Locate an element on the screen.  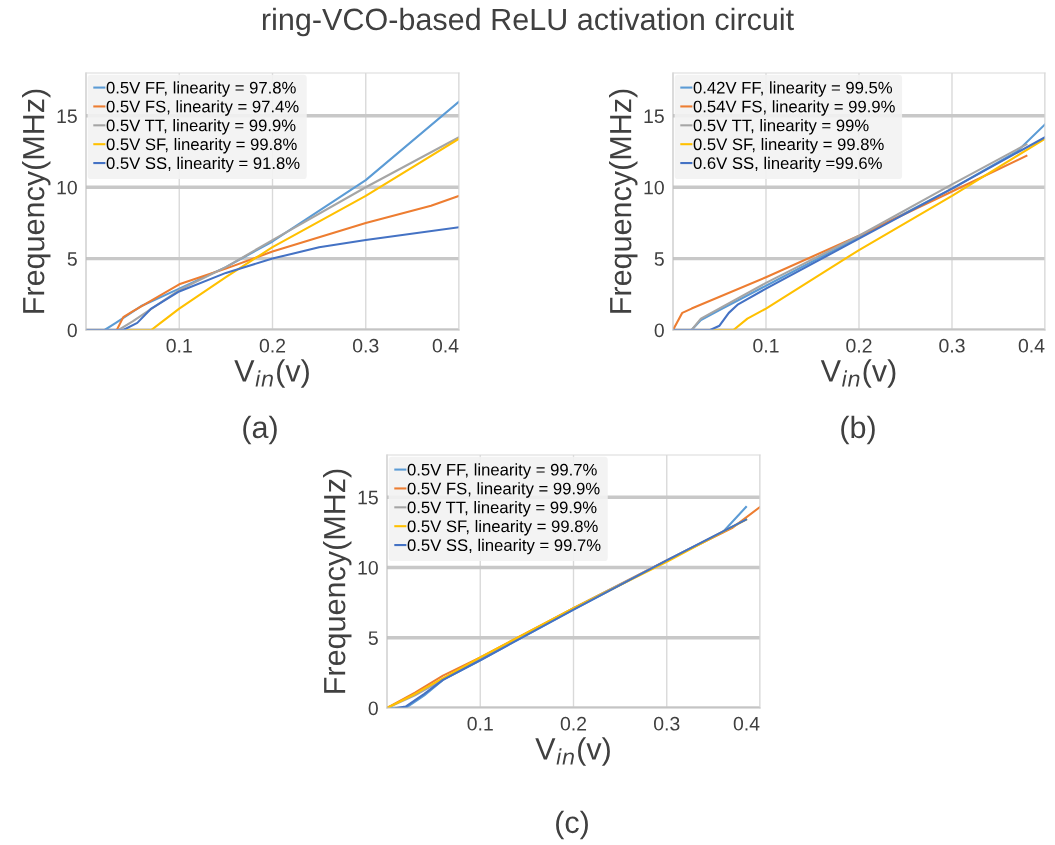
text: (c) is located at coordinates (572, 825).